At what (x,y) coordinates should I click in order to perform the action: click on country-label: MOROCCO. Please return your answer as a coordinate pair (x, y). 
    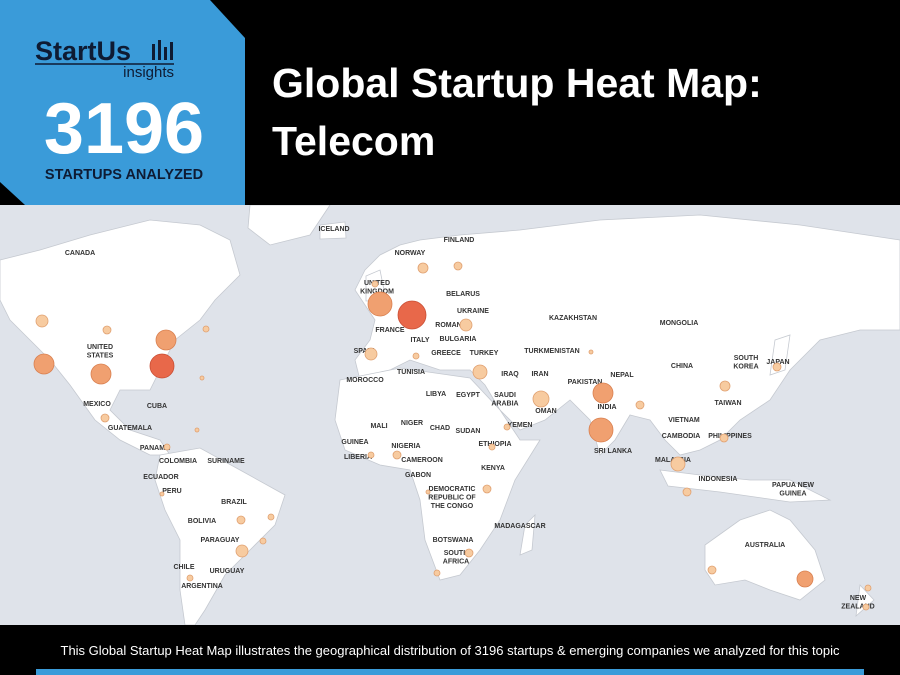
    Looking at the image, I should click on (365, 380).